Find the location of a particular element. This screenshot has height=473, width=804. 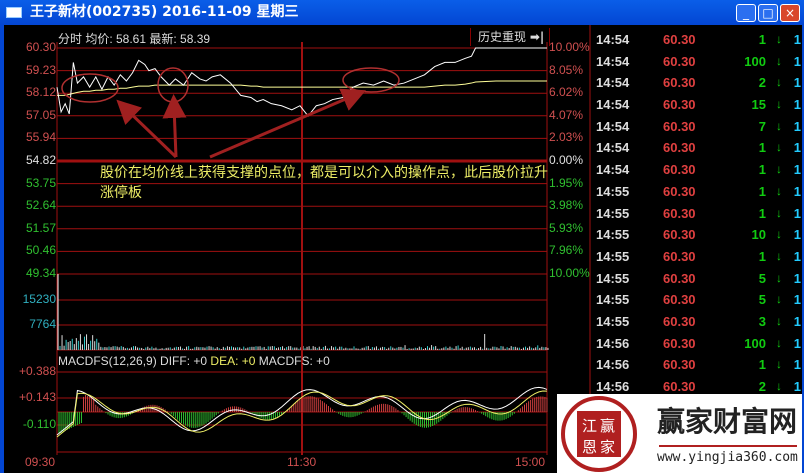

tick-volume: 3 is located at coordinates (762, 321).